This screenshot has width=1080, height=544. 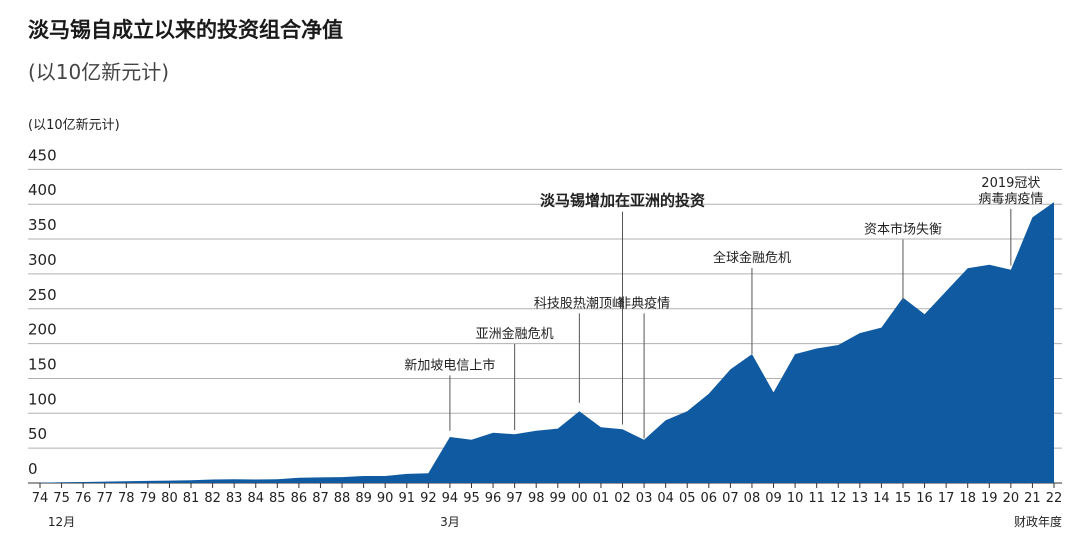 I want to click on x-tick-label: 02, so click(x=622, y=498).